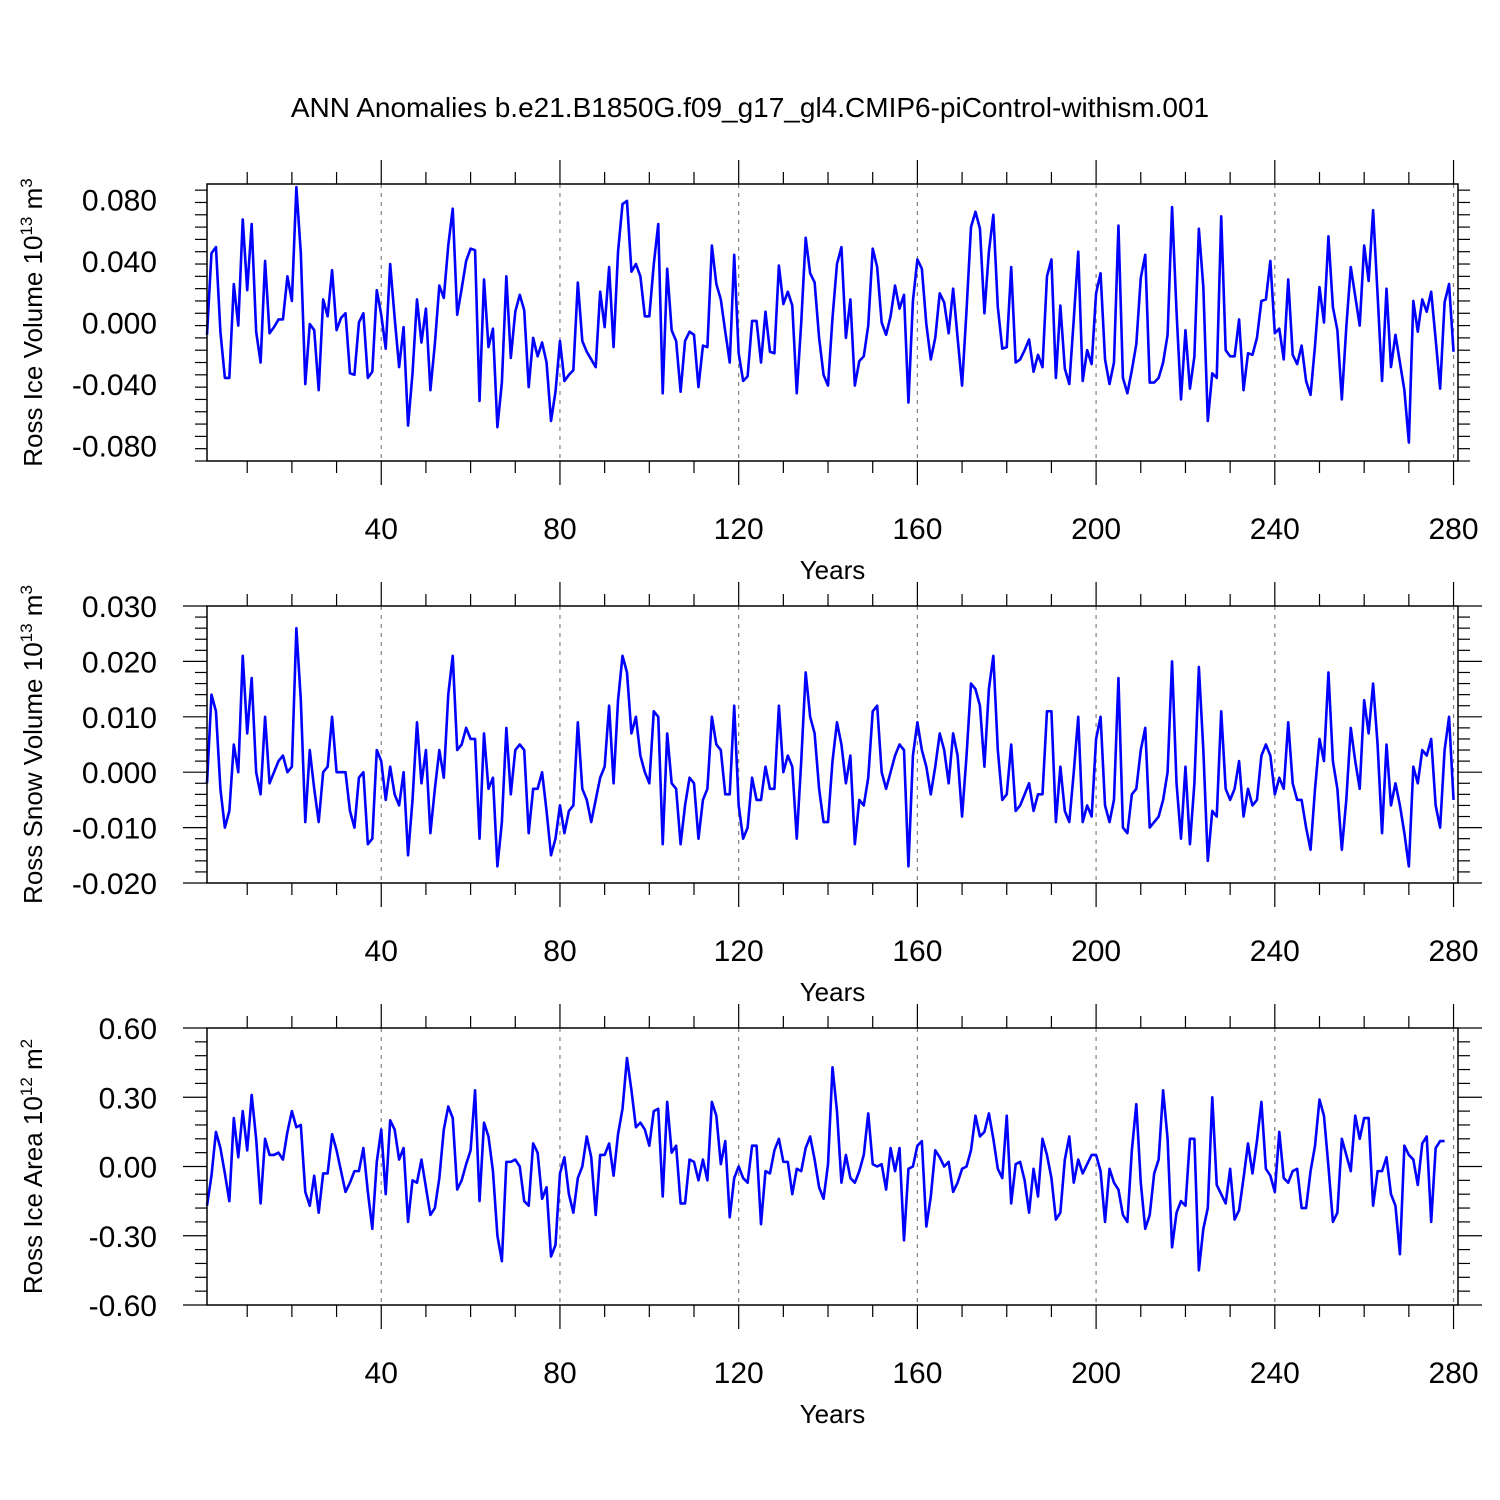 Image resolution: width=1500 pixels, height=1500 pixels. I want to click on y-tick-label: 0.30, so click(128, 1098).